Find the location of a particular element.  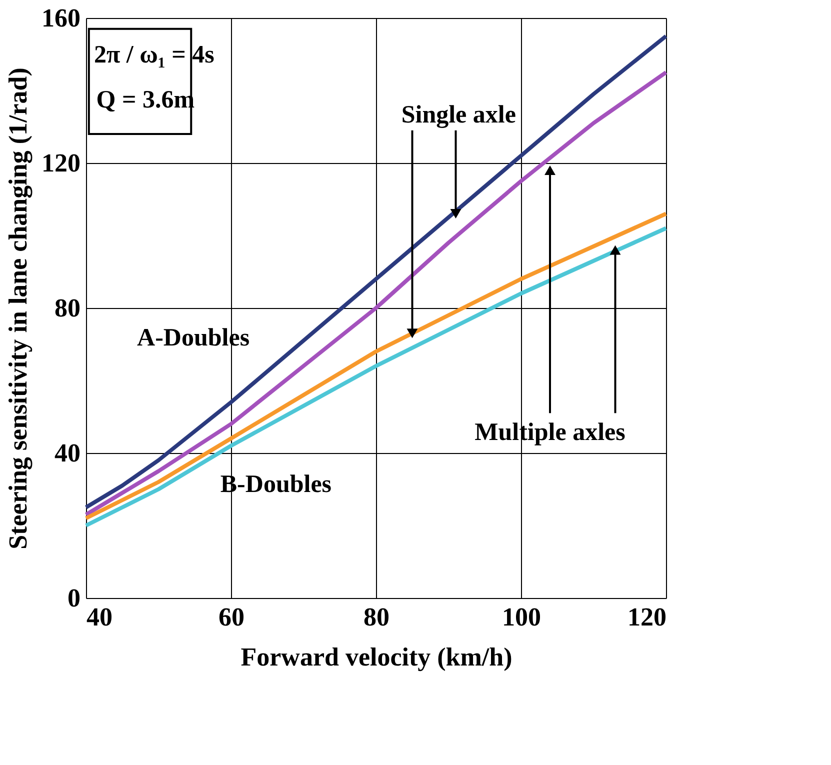

x-axis-title: Forward velocity (km/h) is located at coordinates (376, 657).